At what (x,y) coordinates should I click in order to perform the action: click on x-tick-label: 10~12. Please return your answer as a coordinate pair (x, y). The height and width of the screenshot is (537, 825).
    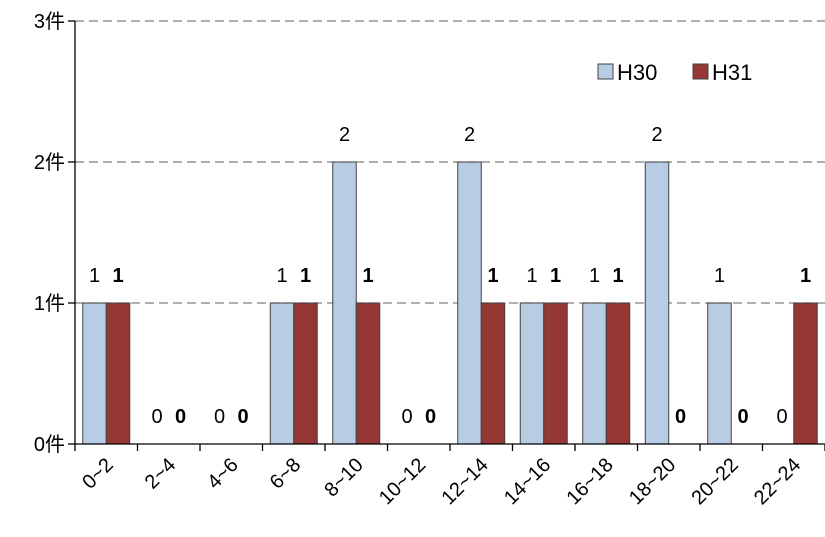
    Looking at the image, I should click on (402, 481).